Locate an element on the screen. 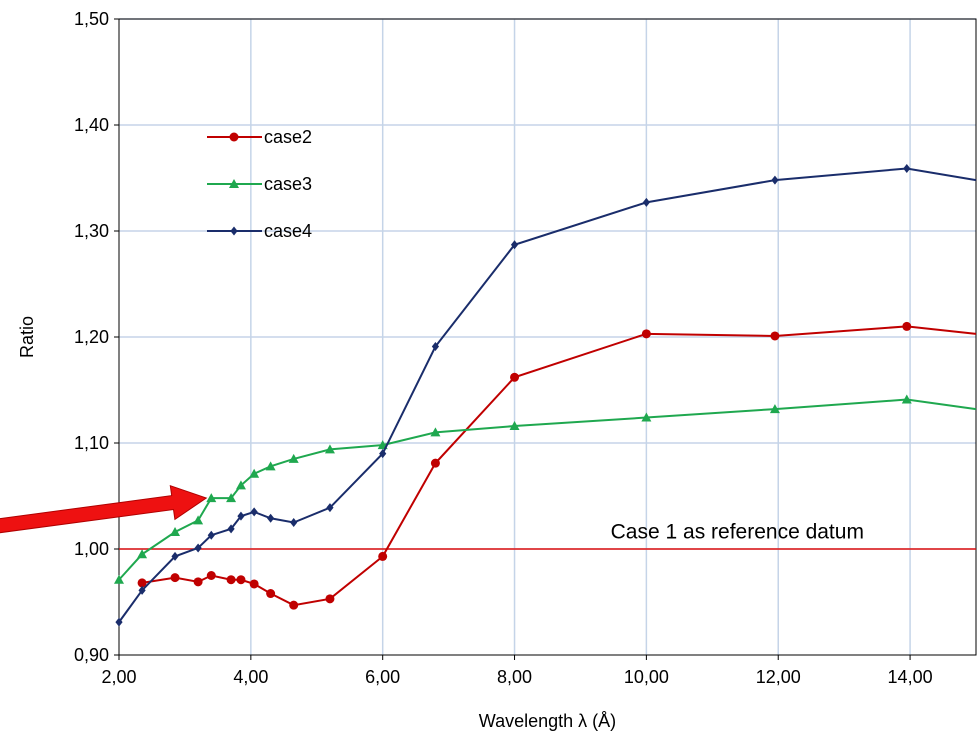 This screenshot has width=979, height=740. x-tick-label: 10,00 is located at coordinates (646, 677).